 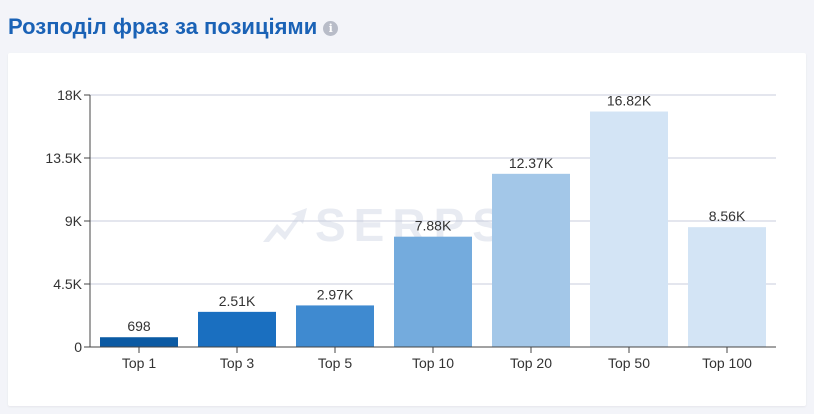 What do you see at coordinates (67, 284) in the screenshot?
I see `y-tick-label: 4.5K` at bounding box center [67, 284].